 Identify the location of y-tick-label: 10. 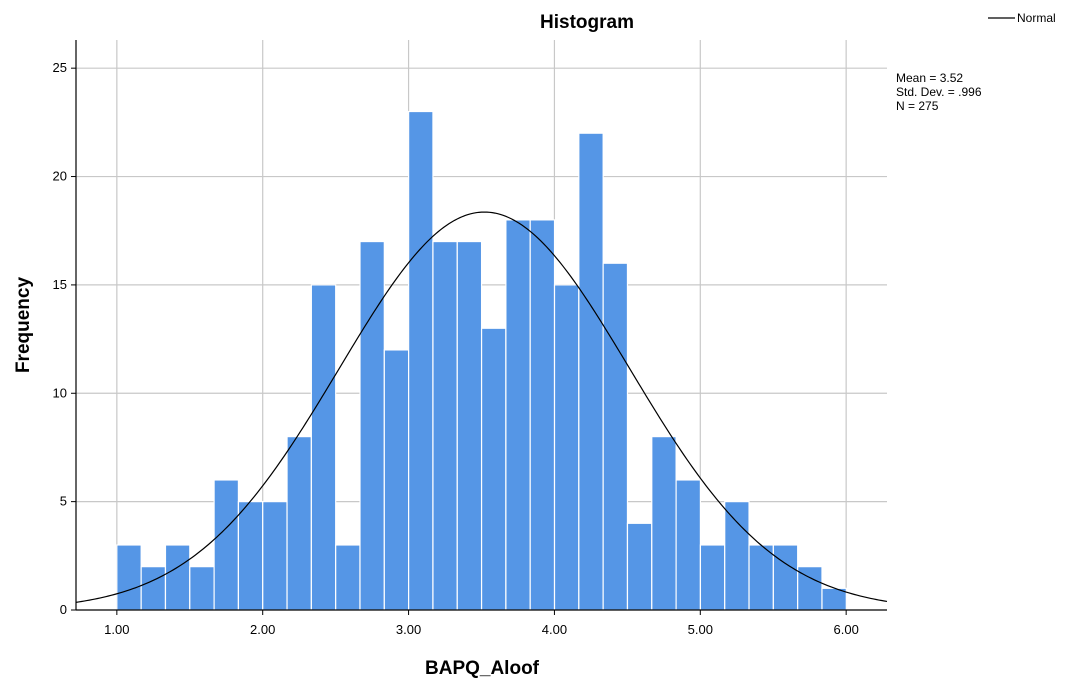
(60, 392).